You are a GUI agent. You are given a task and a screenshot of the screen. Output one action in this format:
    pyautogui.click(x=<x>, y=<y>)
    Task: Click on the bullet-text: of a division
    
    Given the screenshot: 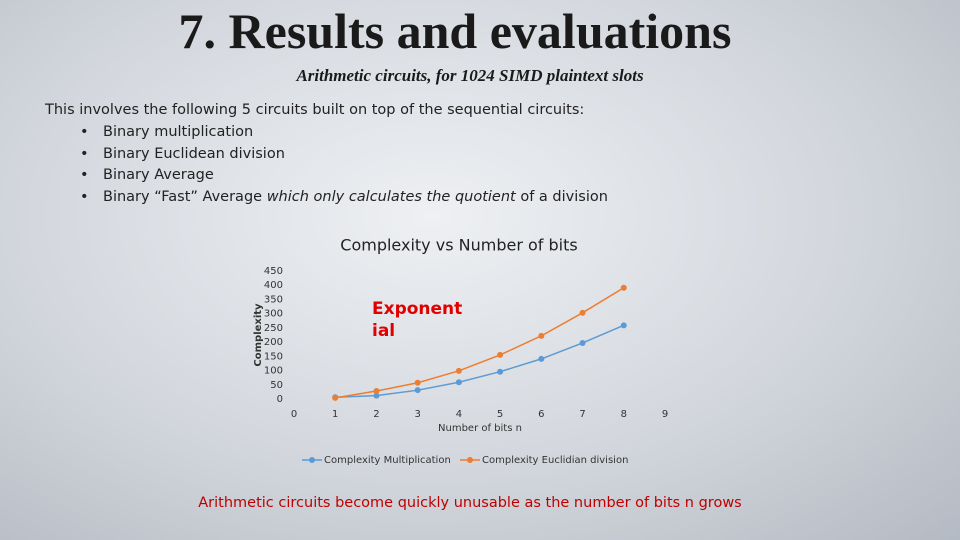 What is the action you would take?
    pyautogui.click(x=561, y=197)
    